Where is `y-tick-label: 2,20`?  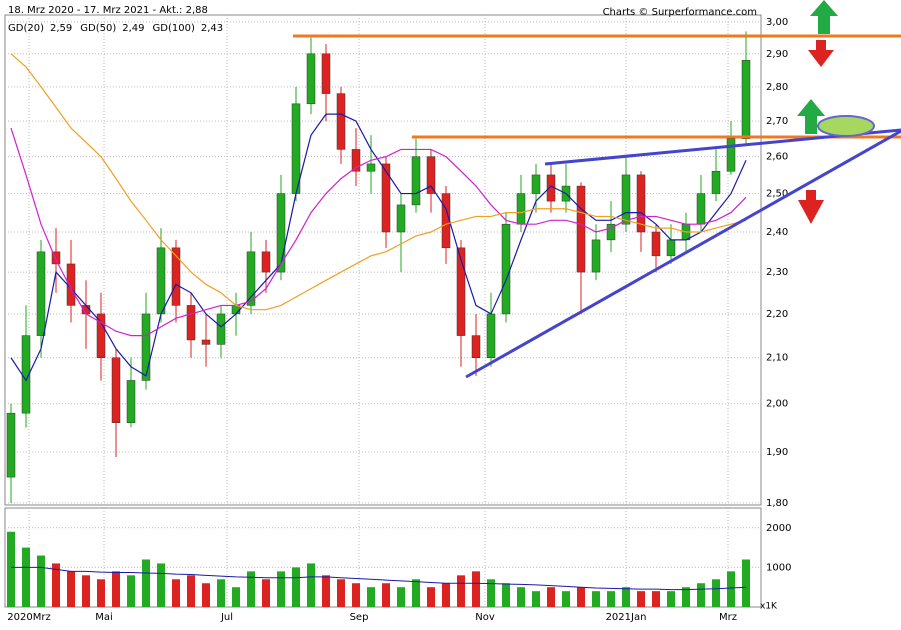 y-tick-label: 2,20 is located at coordinates (777, 314).